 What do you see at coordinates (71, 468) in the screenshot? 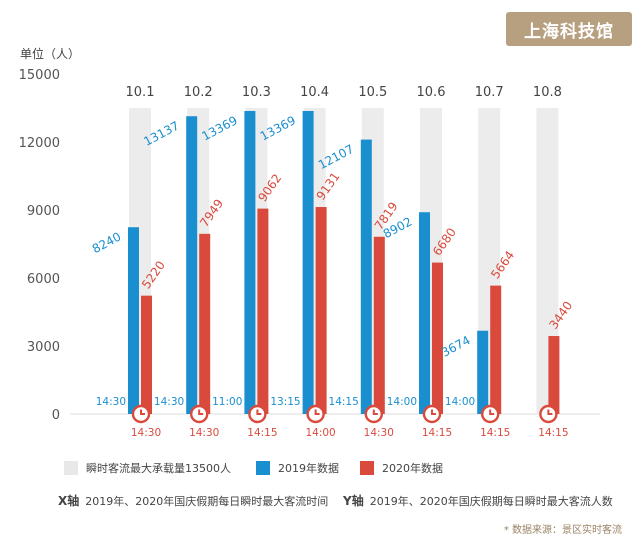
I see `legend-swatch-capacity` at bounding box center [71, 468].